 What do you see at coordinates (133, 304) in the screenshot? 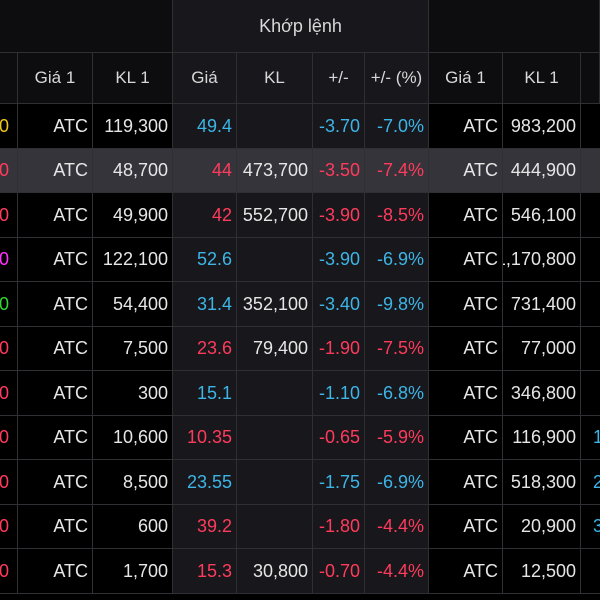
I see `bid-volume-1: 54,400` at bounding box center [133, 304].